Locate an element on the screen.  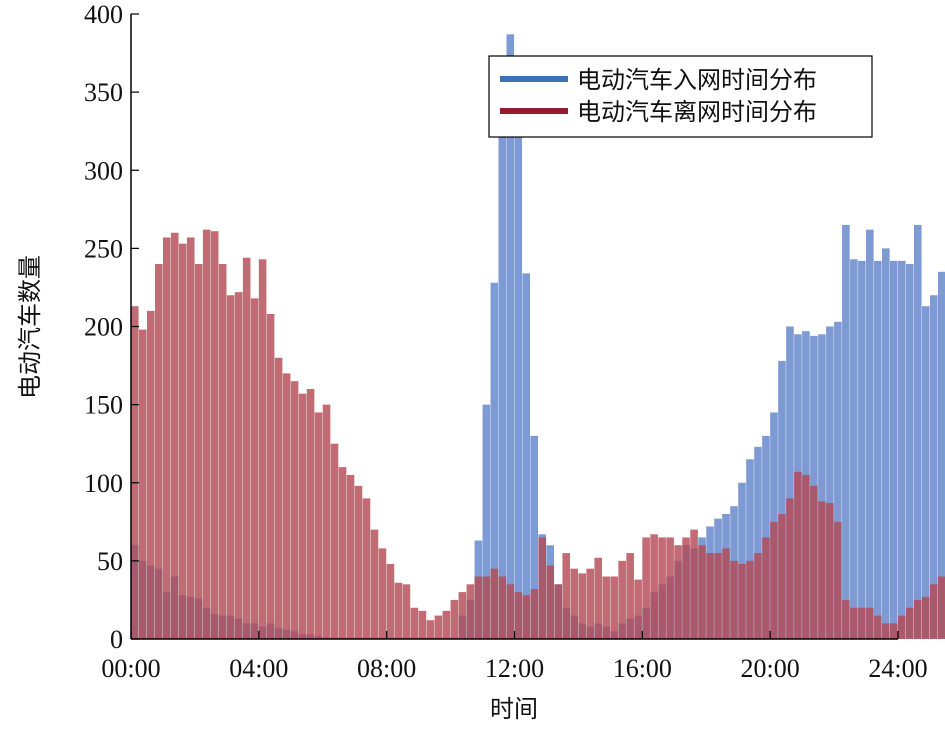
y-tick-label: 250 is located at coordinates (103, 248).